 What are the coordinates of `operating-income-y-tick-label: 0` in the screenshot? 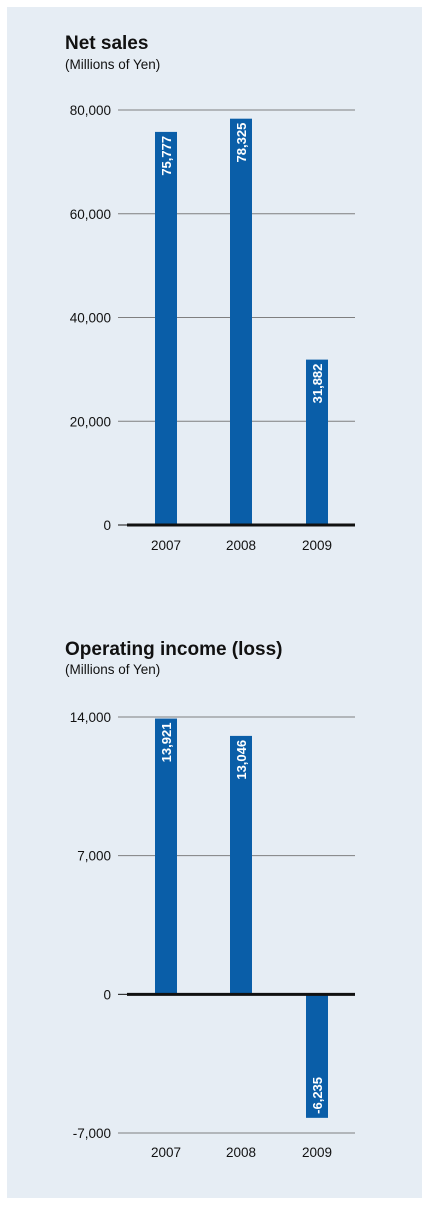 It's located at (107, 994).